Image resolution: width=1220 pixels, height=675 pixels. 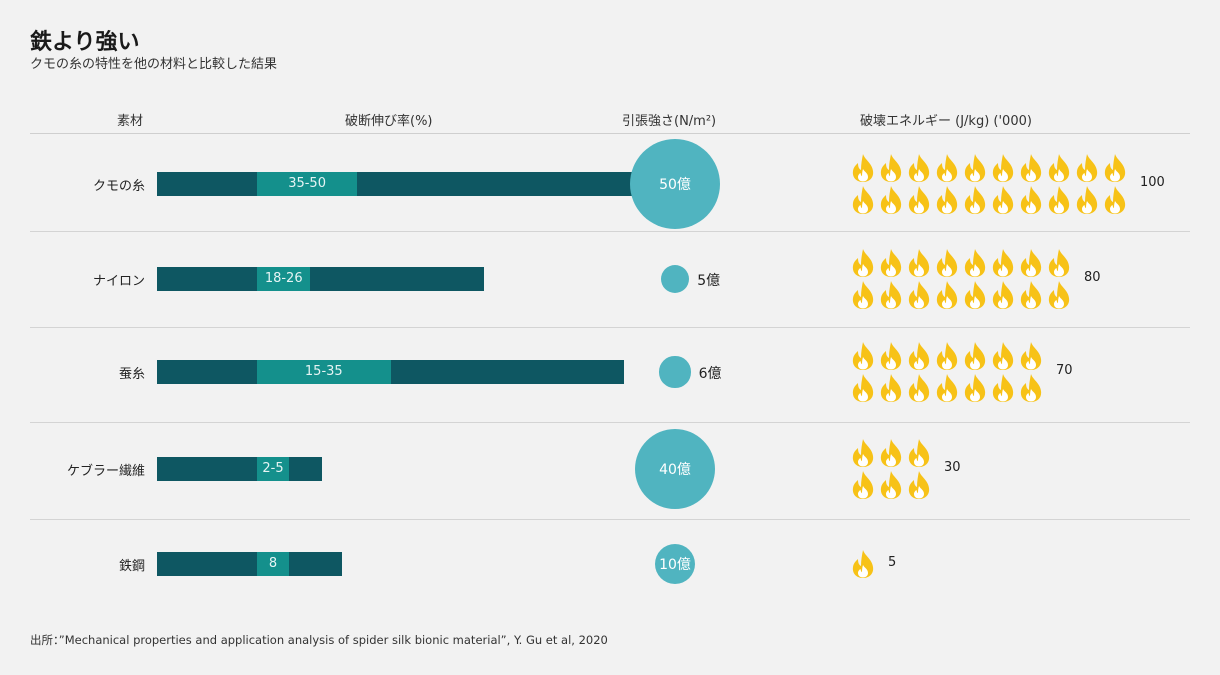 I want to click on tensile-label: 5億, so click(x=709, y=281).